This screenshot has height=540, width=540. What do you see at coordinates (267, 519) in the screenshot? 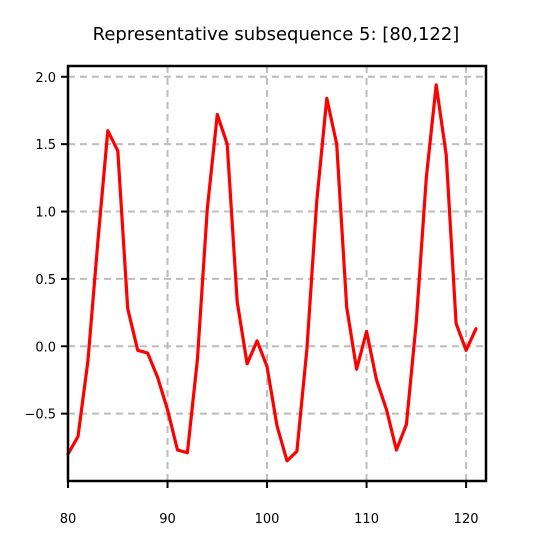
I see `x-tick-label: 100` at bounding box center [267, 519].